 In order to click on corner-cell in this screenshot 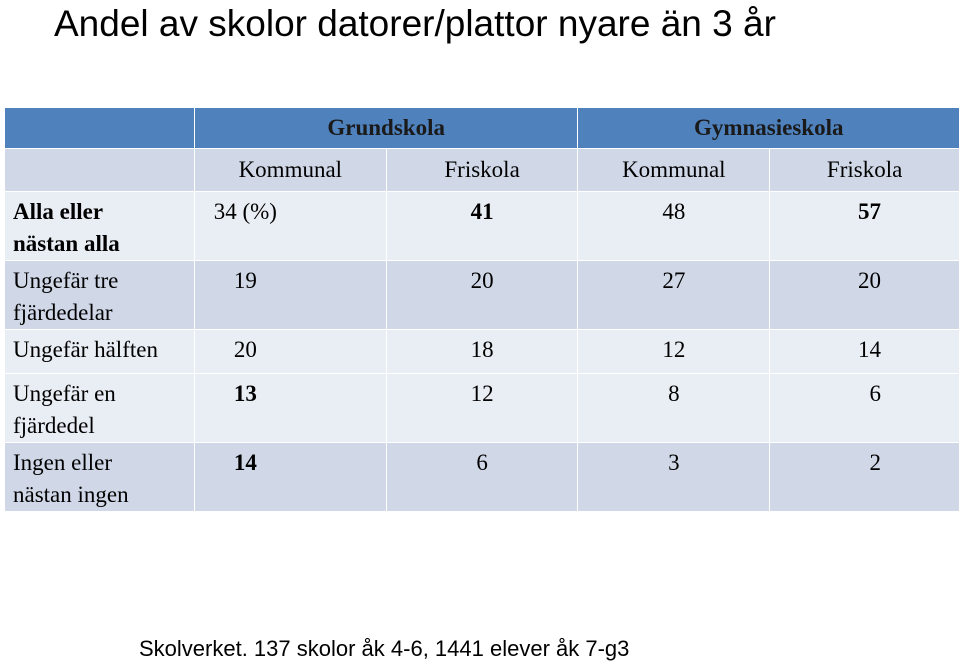, I will do `click(99, 128)`.